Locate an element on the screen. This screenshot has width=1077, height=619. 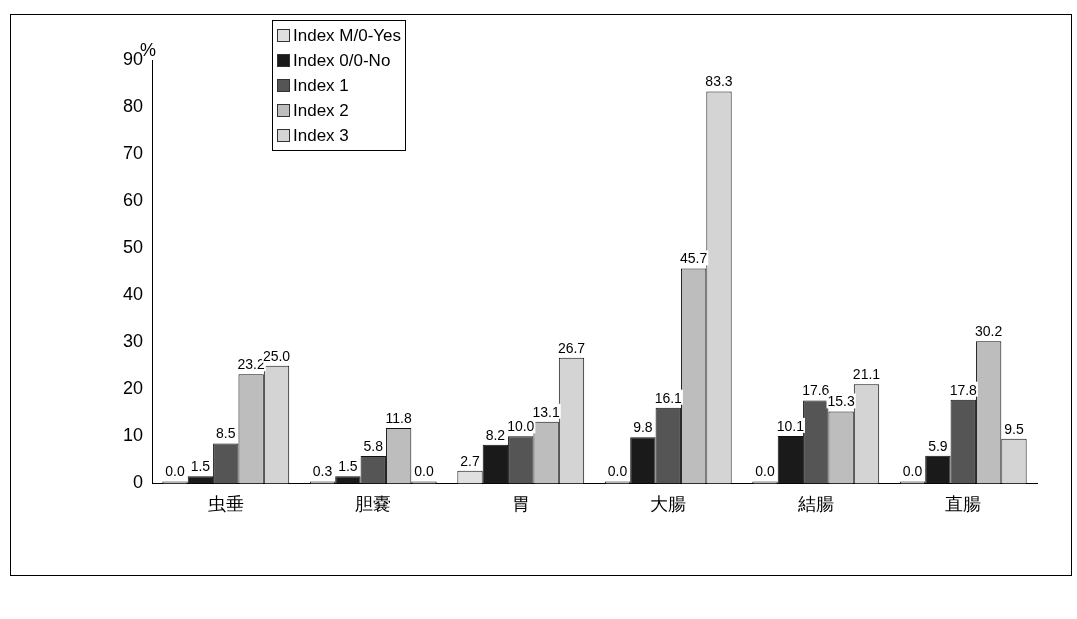
legend-label: Index 3 is located at coordinates (321, 136).